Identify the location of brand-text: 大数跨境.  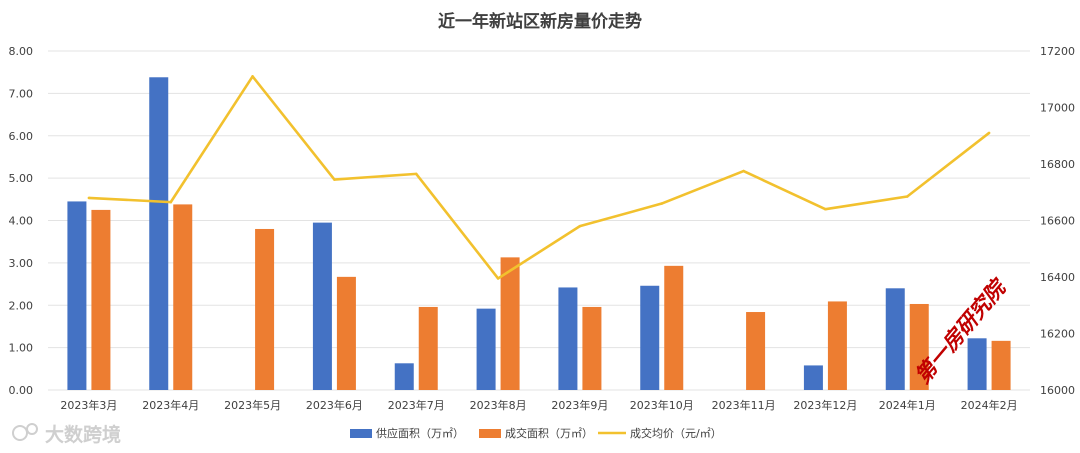
(83, 434).